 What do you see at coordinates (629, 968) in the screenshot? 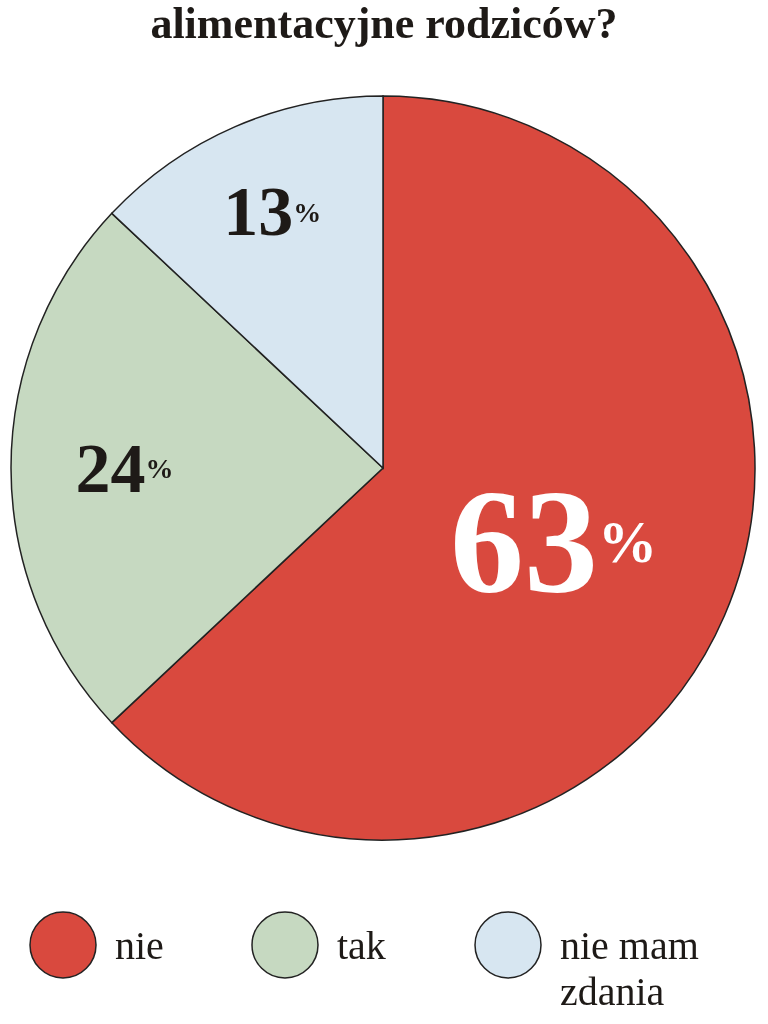
I see `legend-label: nie mam zdania` at bounding box center [629, 968].